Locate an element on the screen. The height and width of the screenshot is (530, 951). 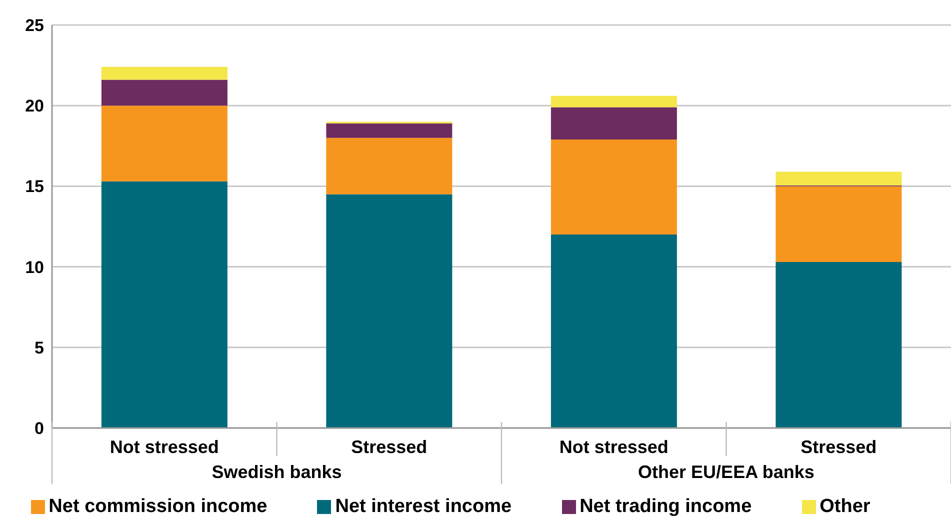
y-tick-label: 10 is located at coordinates (34, 267).